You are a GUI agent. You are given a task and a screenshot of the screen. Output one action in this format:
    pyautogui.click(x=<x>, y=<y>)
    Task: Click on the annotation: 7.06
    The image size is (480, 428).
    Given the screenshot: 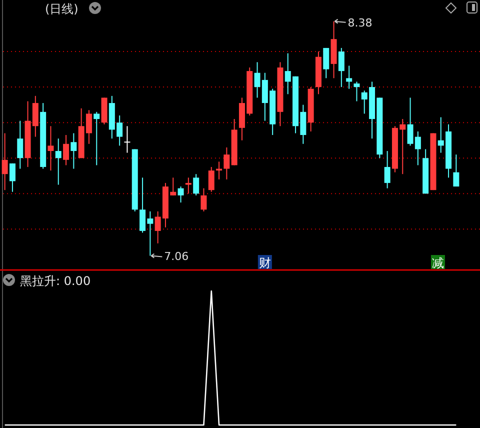 What is the action you would take?
    pyautogui.click(x=176, y=256)
    